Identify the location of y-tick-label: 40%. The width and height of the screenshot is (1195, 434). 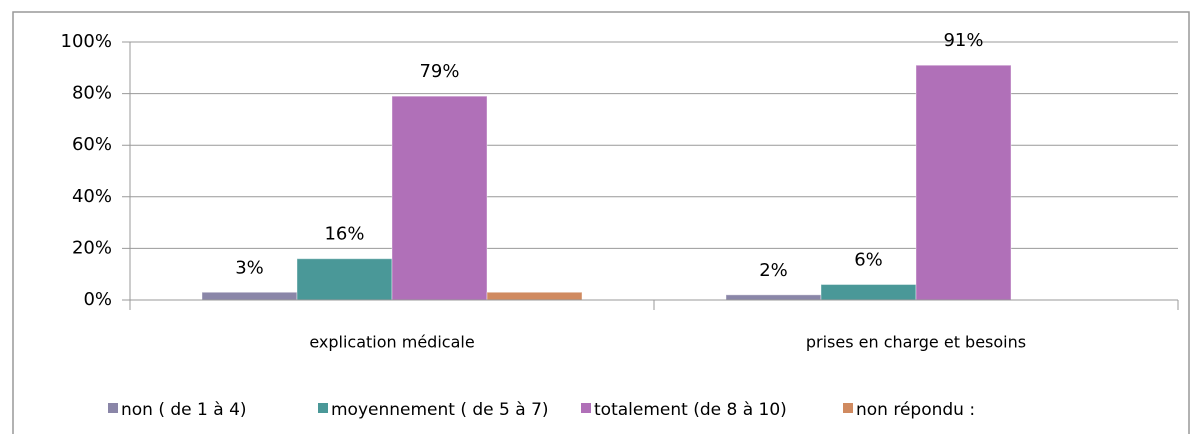
(92, 196).